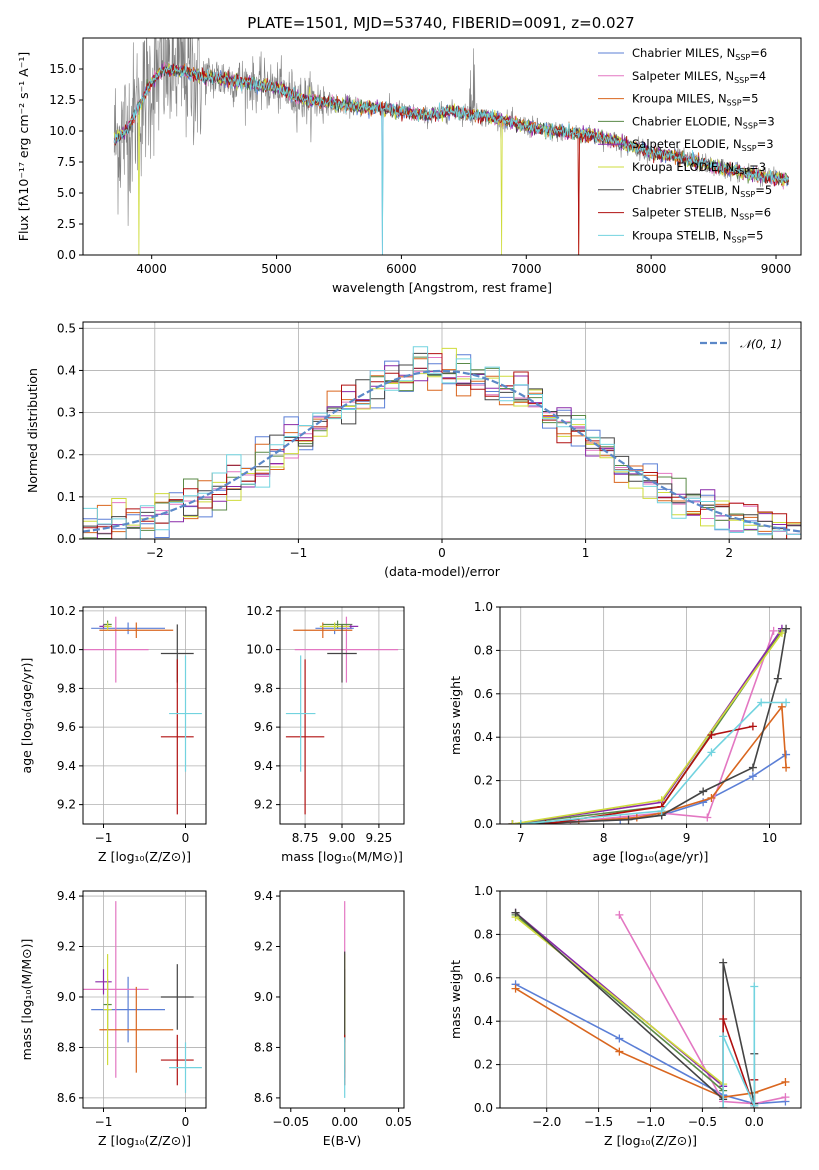 Image resolution: width=819 pixels, height=1170 pixels. I want to click on y-axis-label: Flux [fλ10⁻¹⁷ erg cm⁻² s⁻¹ A⁻¹], so click(23, 146).